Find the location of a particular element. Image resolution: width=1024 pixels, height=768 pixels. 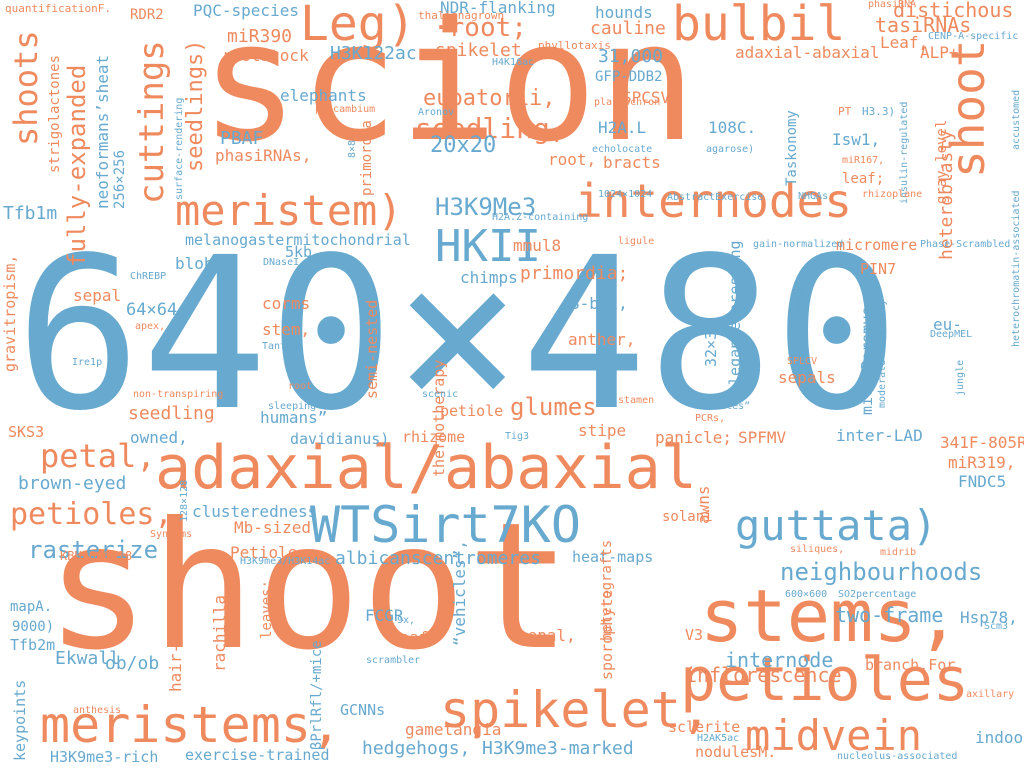

word-procambium: procambium is located at coordinates (345, 109).